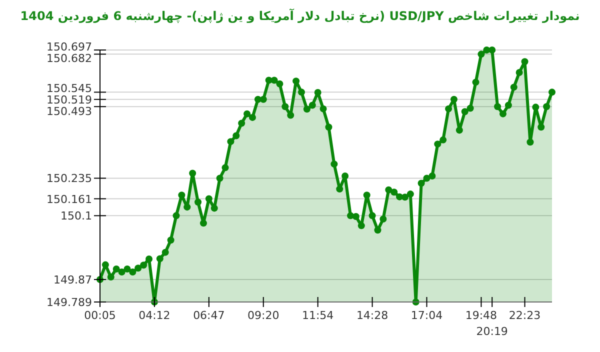 The image size is (600, 352). I want to click on y-tick-label: 150.493, so click(69, 111).